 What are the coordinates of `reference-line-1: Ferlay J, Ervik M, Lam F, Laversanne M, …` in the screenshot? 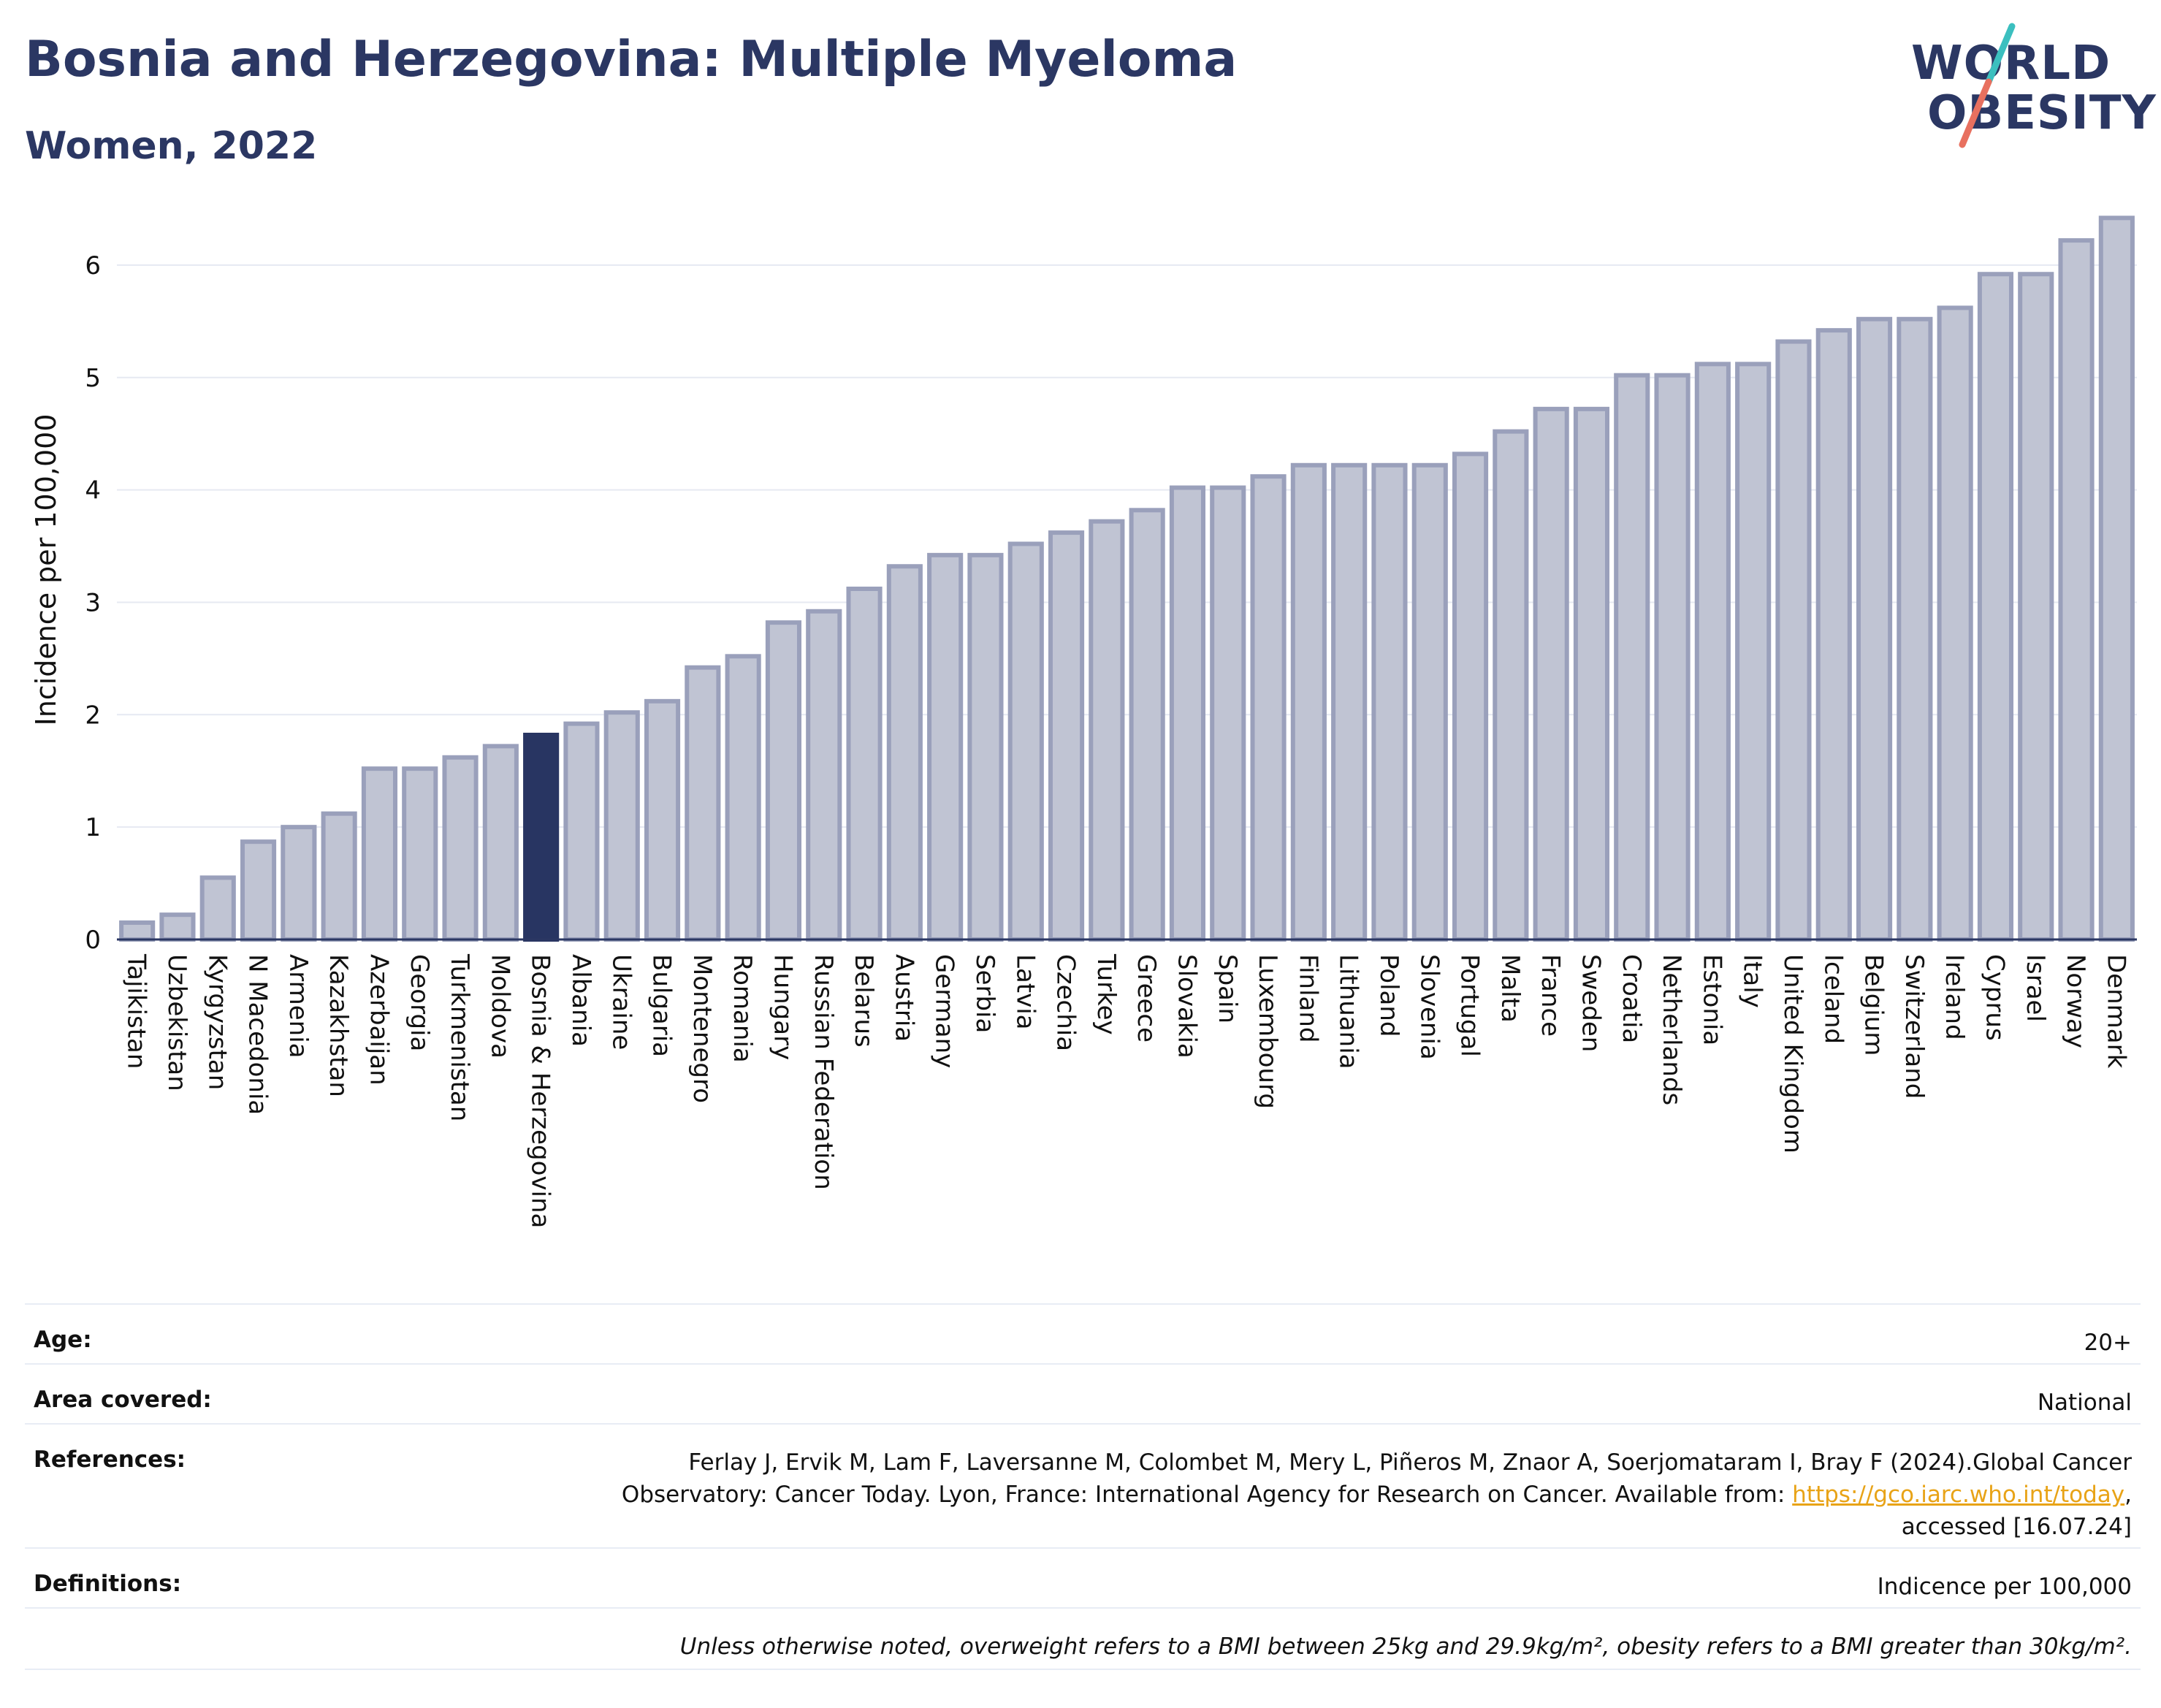 It's located at (1410, 1462).